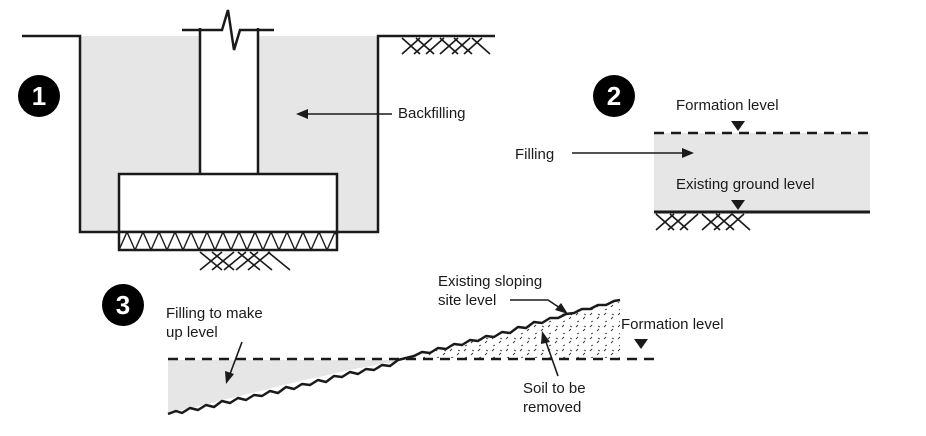 This screenshot has height=436, width=926. What do you see at coordinates (534, 154) in the screenshot?
I see `filling-label: Filling` at bounding box center [534, 154].